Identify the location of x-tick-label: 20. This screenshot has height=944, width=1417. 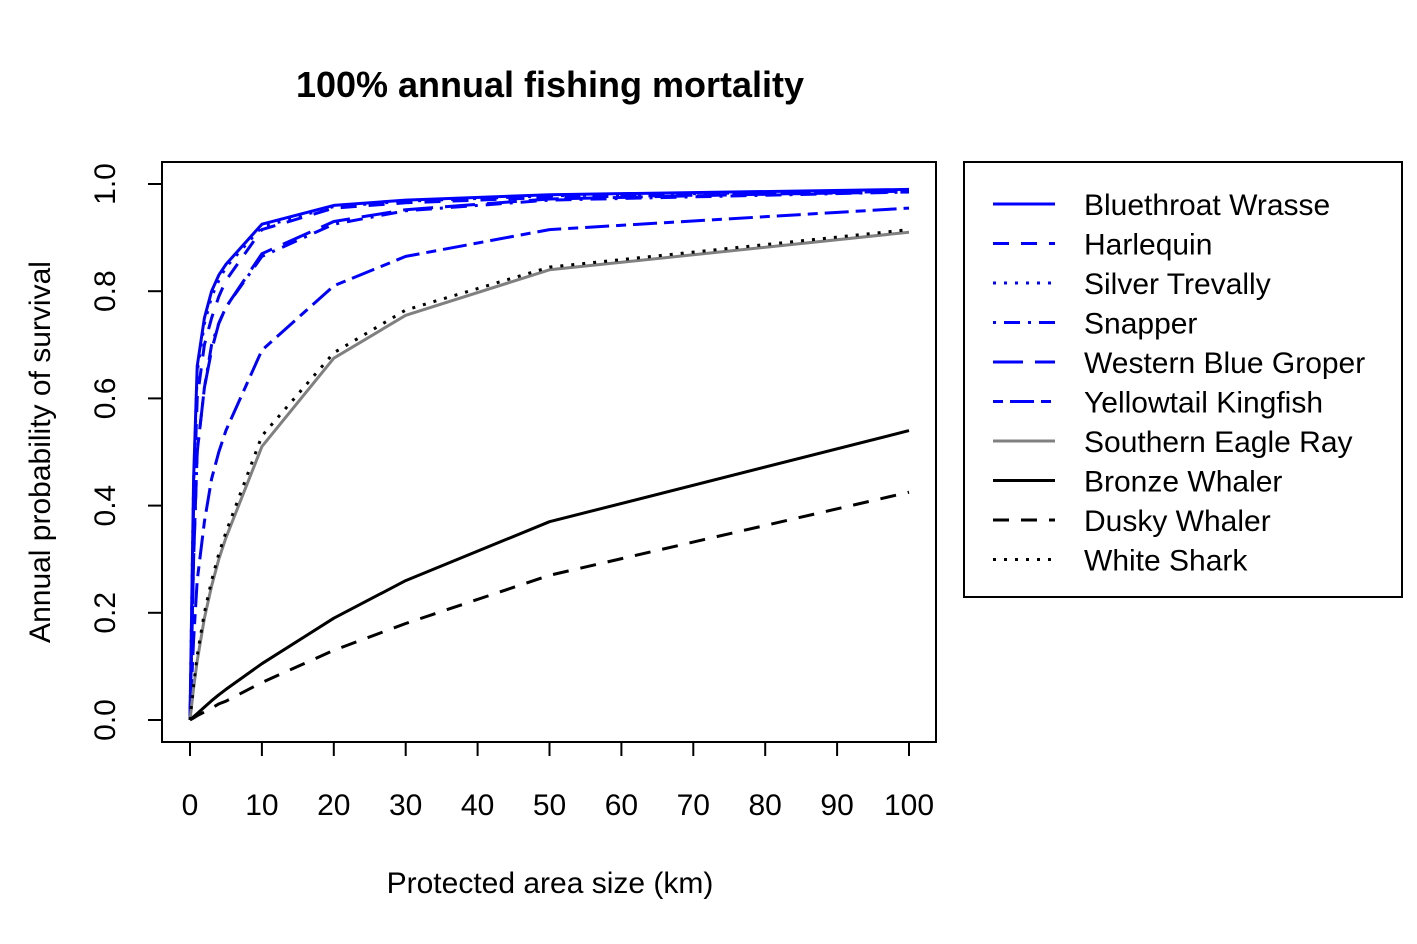
(333, 805).